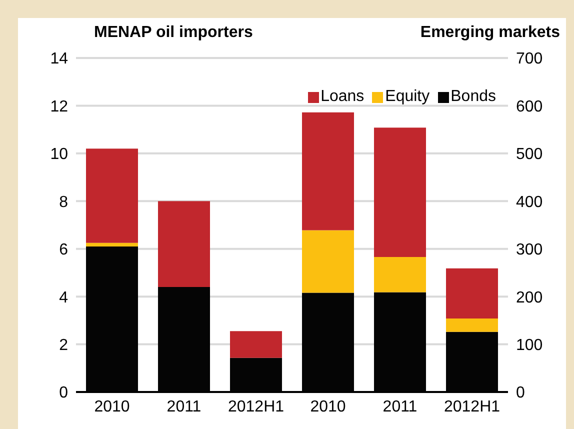  What do you see at coordinates (529, 107) in the screenshot?
I see `y2-tick-label: 600` at bounding box center [529, 107].